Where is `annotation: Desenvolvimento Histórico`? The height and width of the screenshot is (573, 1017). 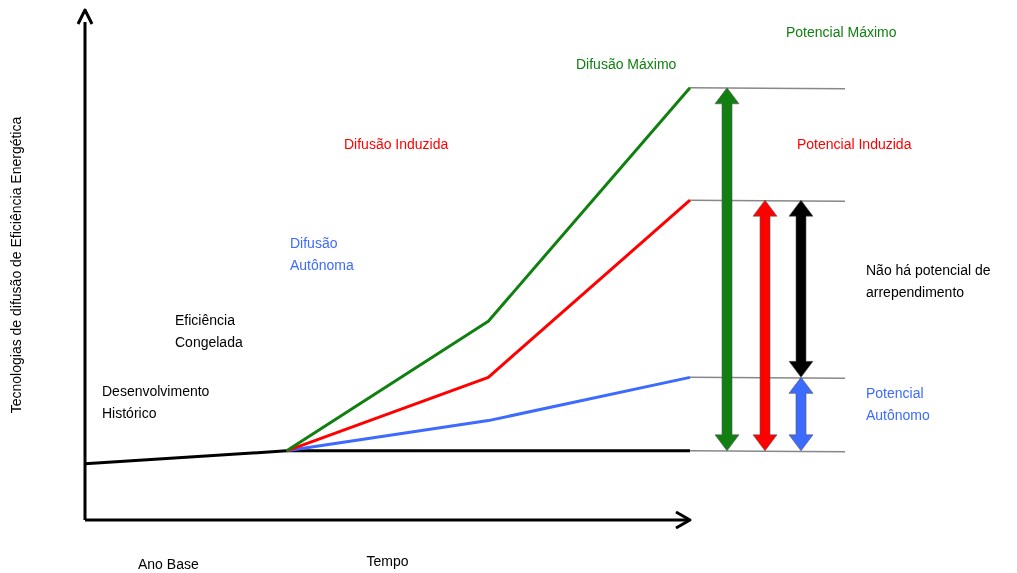 annotation: Desenvolvimento Histórico is located at coordinates (156, 402).